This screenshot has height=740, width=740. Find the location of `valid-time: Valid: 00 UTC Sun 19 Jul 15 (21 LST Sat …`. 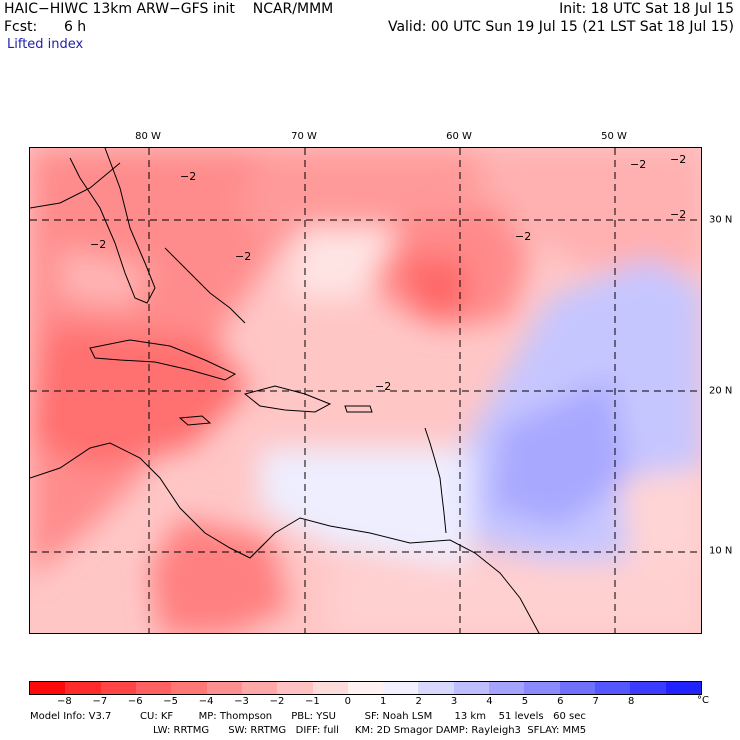

valid-time: Valid: 00 UTC Sun 19 Jul 15 (21 LST Sat … is located at coordinates (560, 27).